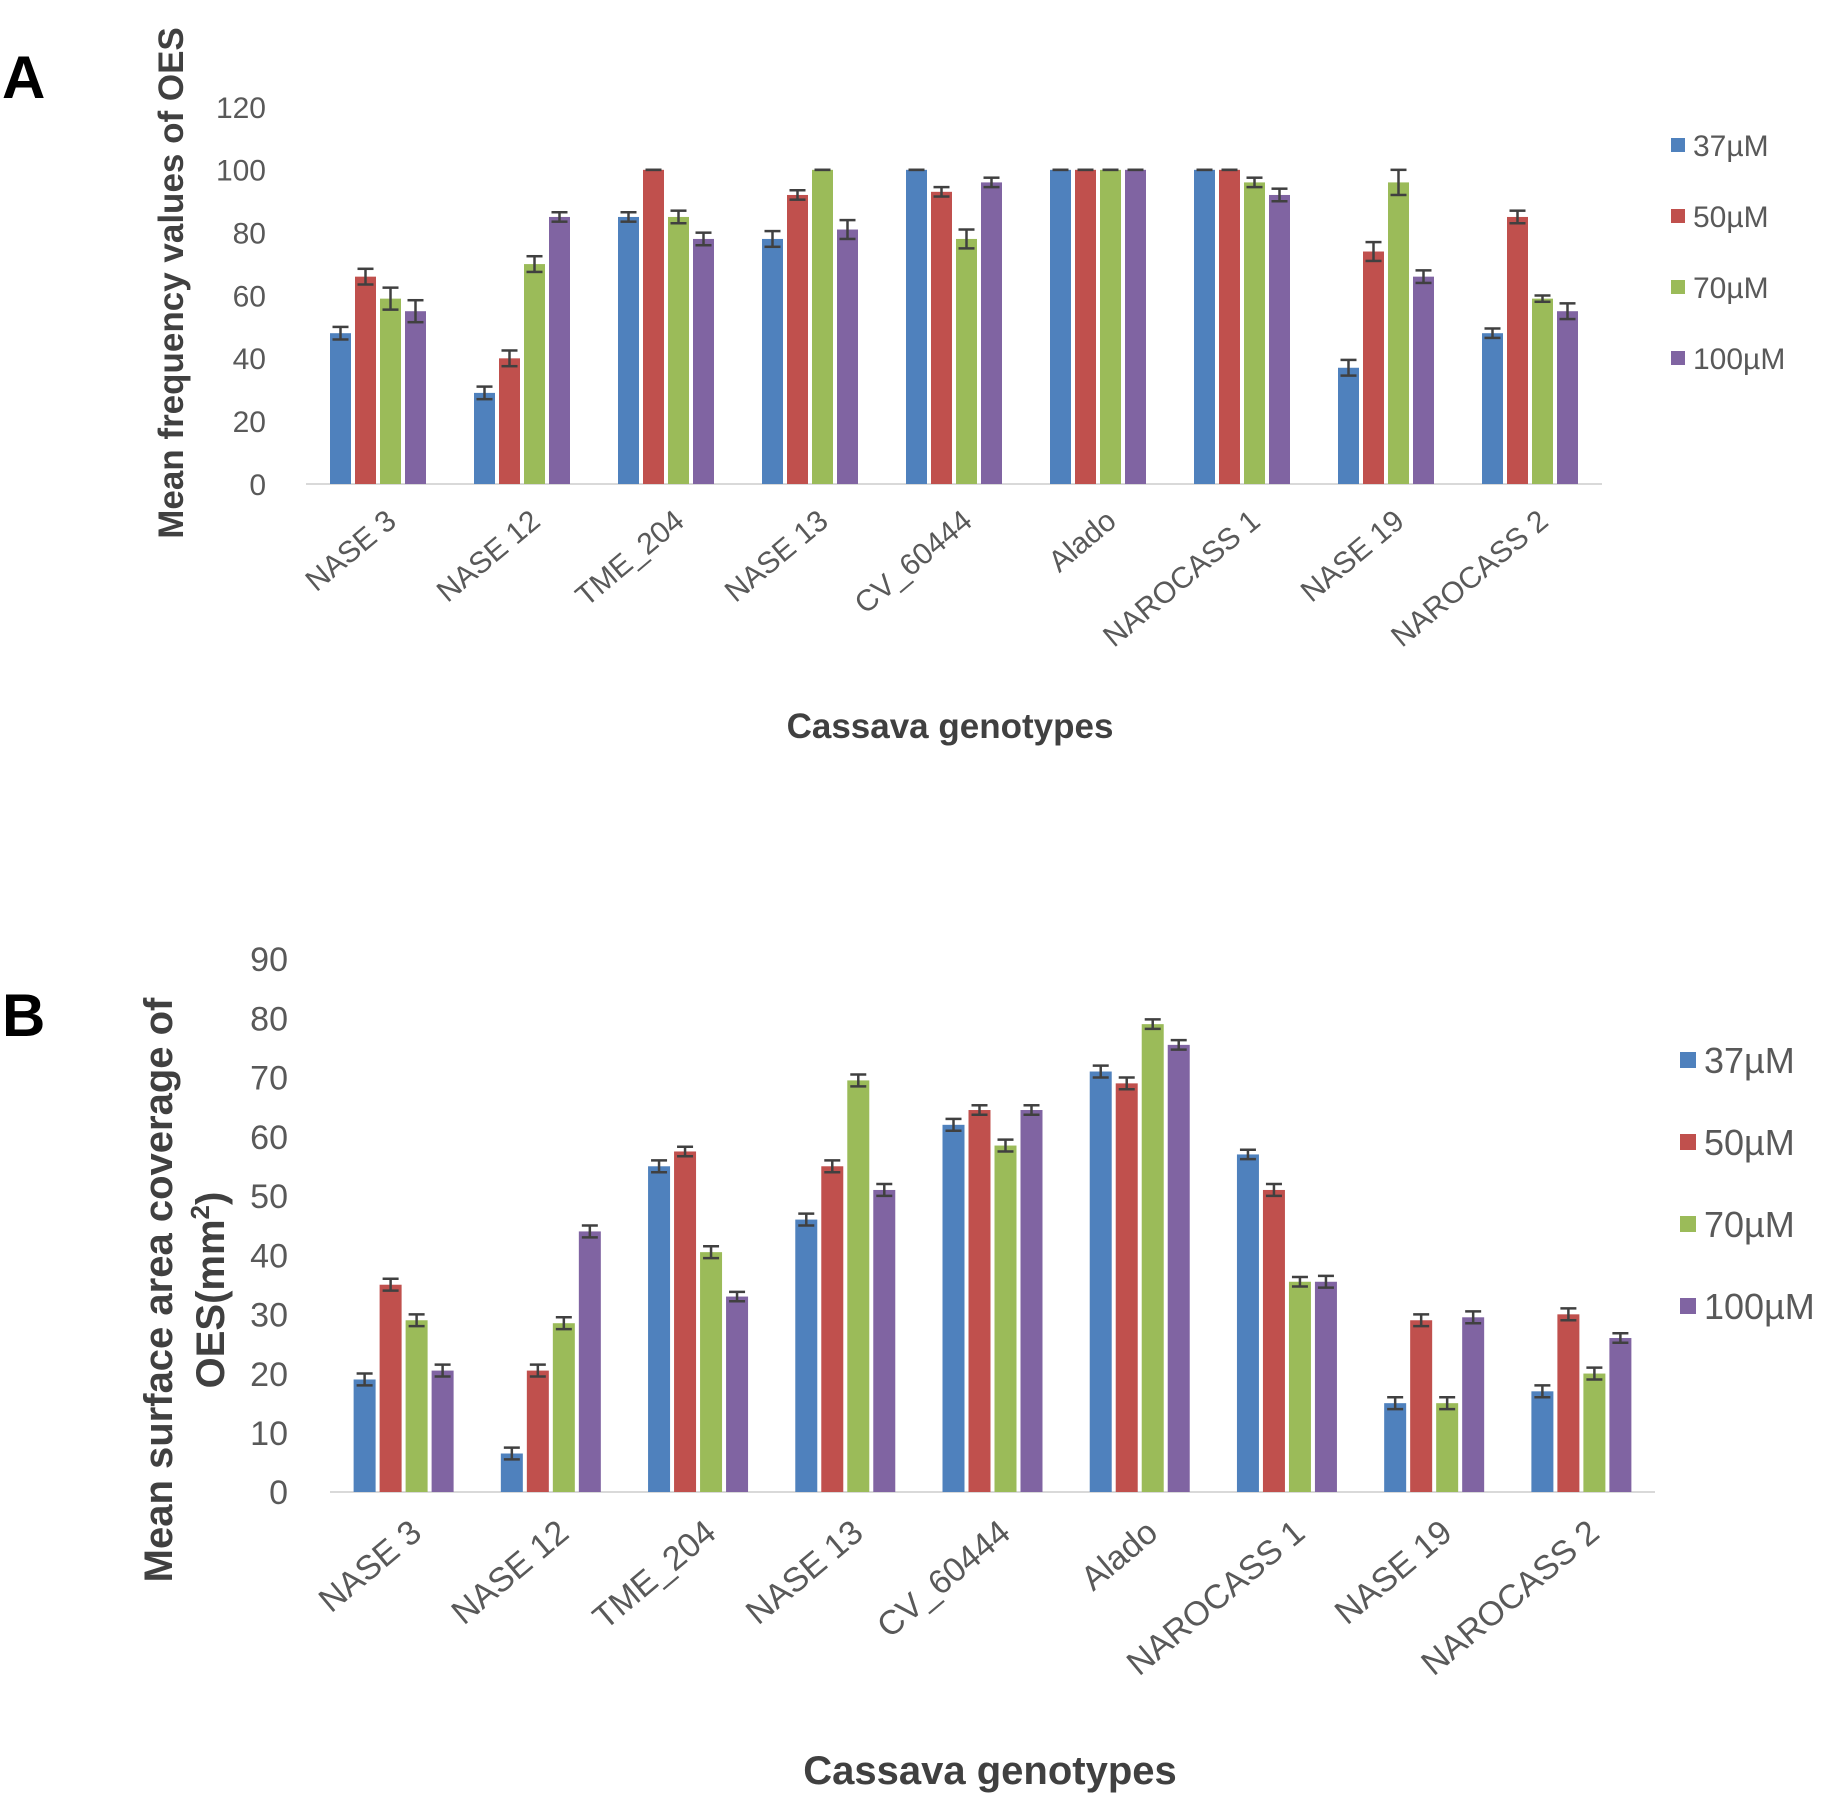 Image resolution: width=1828 pixels, height=1797 pixels. What do you see at coordinates (269, 1434) in the screenshot?
I see `y-tick-label: 10` at bounding box center [269, 1434].